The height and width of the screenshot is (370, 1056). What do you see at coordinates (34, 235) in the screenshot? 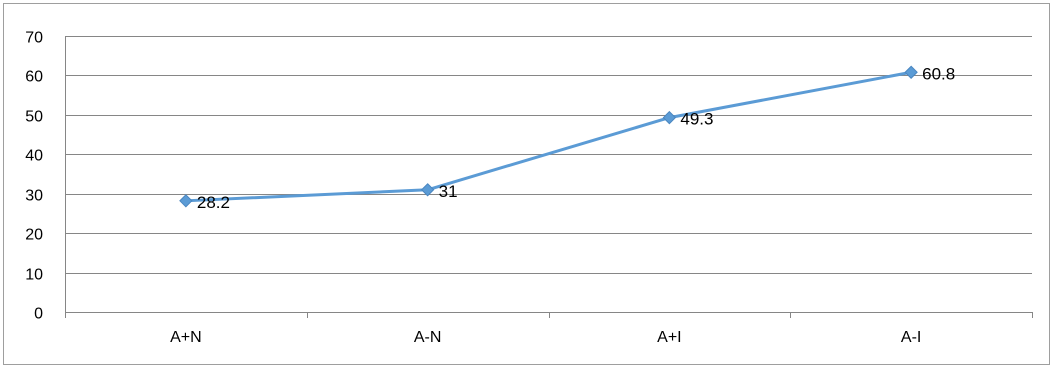
I see `y-tick-label-20: 20` at bounding box center [34, 235].